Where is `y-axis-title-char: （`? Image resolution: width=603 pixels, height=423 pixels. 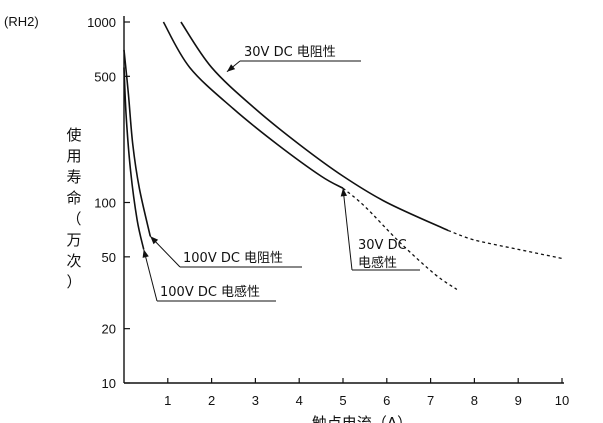
y-axis-title-char: （ is located at coordinates (73, 219).